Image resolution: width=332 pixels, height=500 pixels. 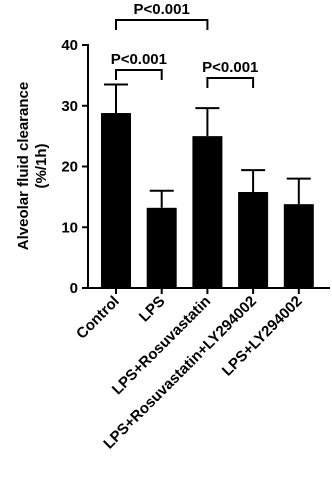 What do you see at coordinates (262, 336) in the screenshot?
I see `x-tick-label: LPS+LY294002` at bounding box center [262, 336].